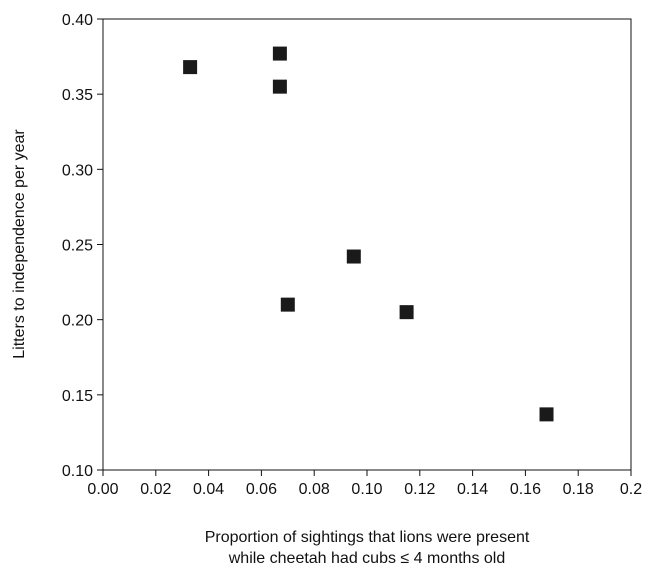 This screenshot has height=570, width=650. I want to click on y-tick-label: 0.15, so click(77, 396).